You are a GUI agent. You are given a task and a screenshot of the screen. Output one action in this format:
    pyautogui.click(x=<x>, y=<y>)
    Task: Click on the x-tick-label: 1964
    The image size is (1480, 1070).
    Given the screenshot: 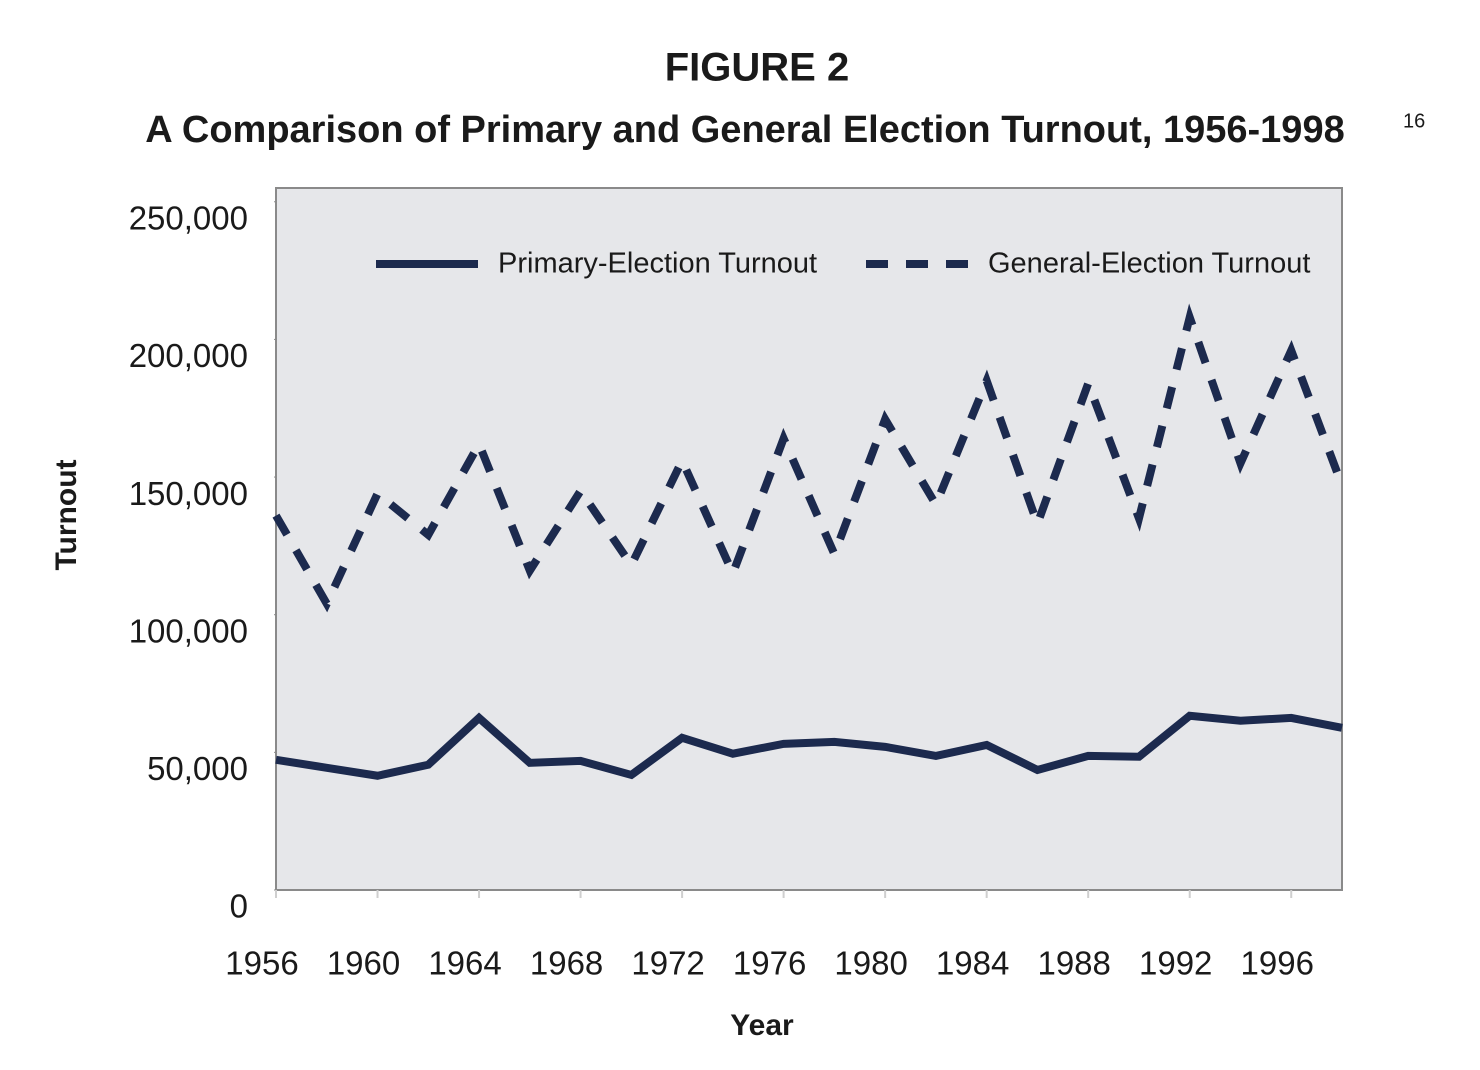 What is the action you would take?
    pyautogui.click(x=464, y=963)
    